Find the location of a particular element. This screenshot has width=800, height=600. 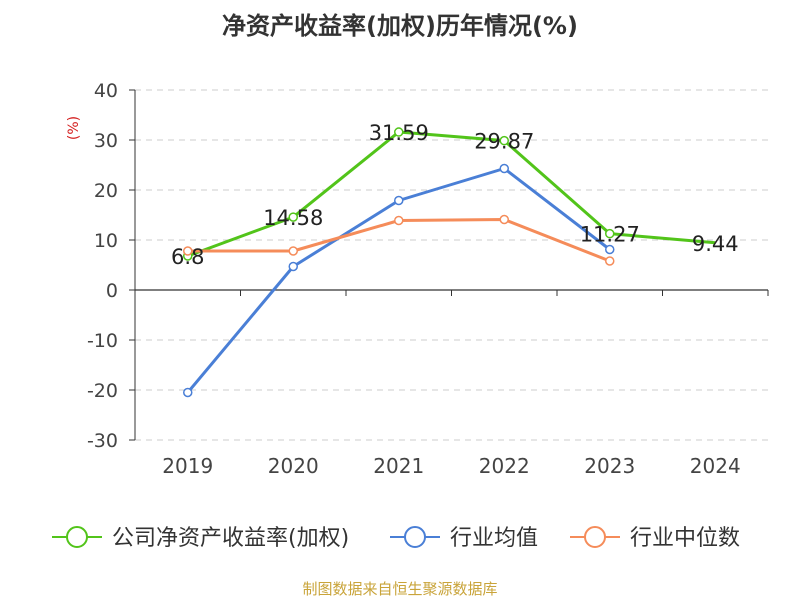

legend-label-company: 公司净资产收益率(加权) is located at coordinates (230, 538).